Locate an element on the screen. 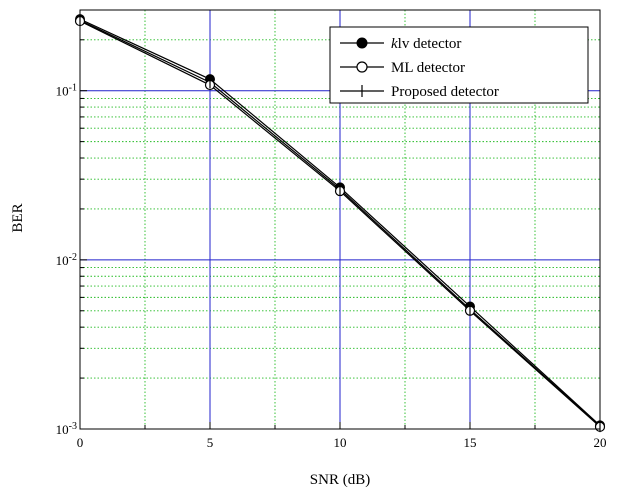 Image resolution: width=624 pixels, height=492 pixels. y-tick-label: 10⁻¹ is located at coordinates (66, 90).